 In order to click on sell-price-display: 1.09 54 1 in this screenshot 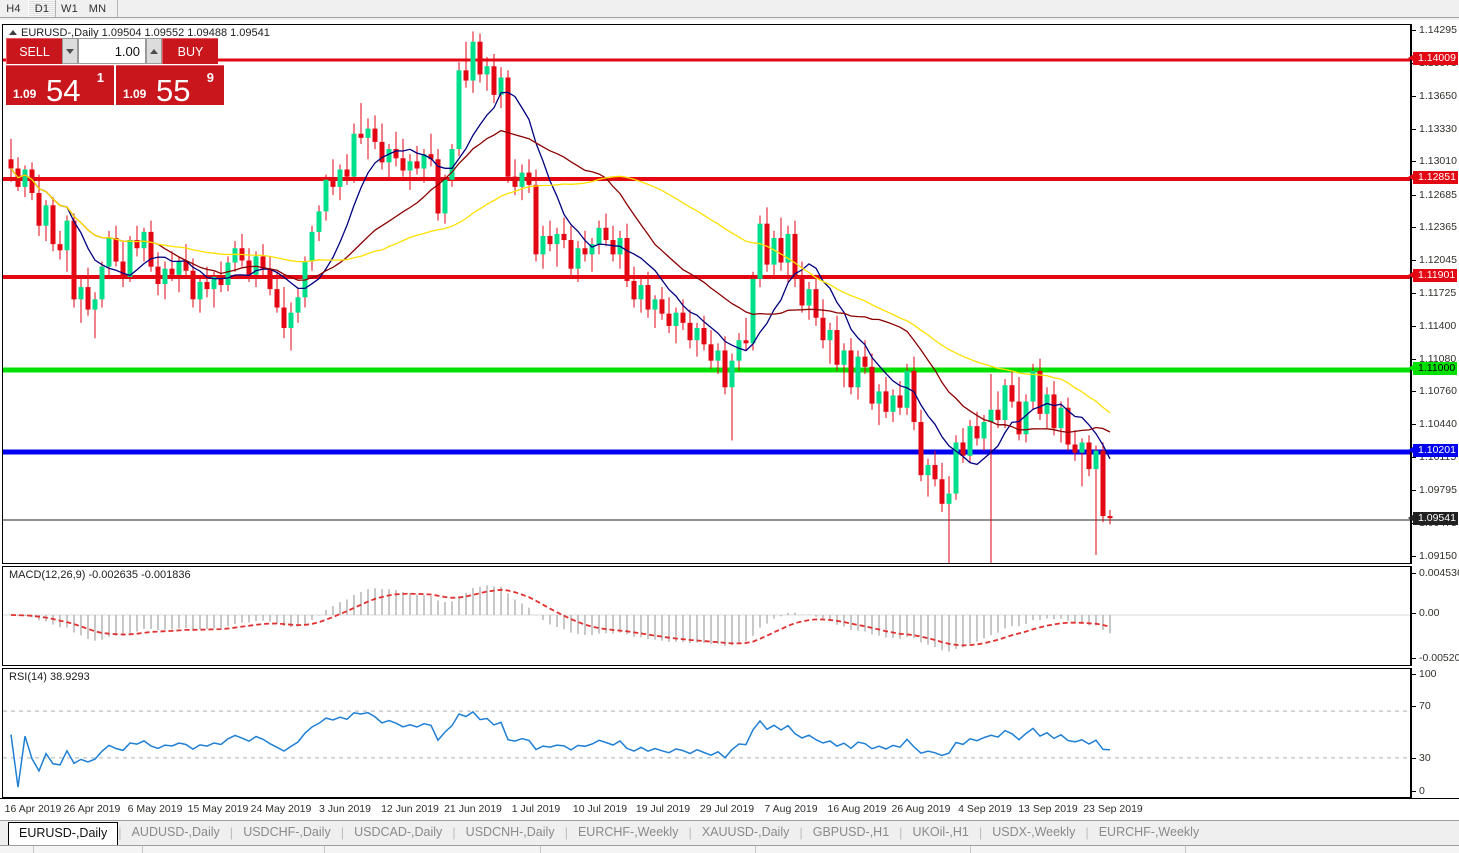, I will do `click(60, 85)`.